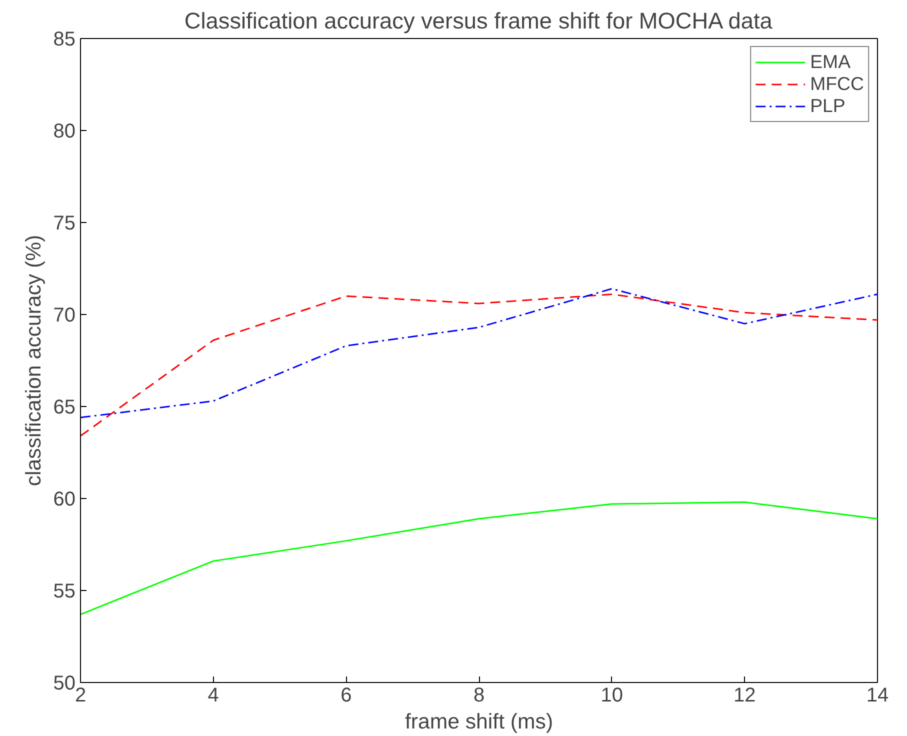 The height and width of the screenshot is (736, 907). What do you see at coordinates (745, 695) in the screenshot?
I see `x-tick-label: 12` at bounding box center [745, 695].